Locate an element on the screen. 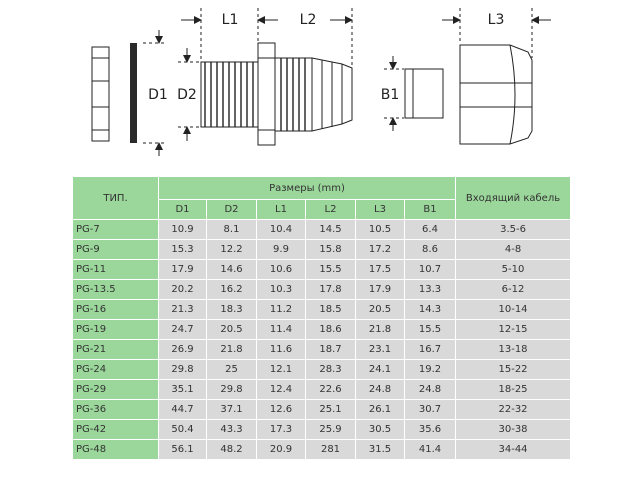 Image resolution: width=640 pixels, height=480 pixels. table-row: PG-19 24.7 20.5 11.4 18.6 21.8 15.5 12-15 is located at coordinates (322, 329).